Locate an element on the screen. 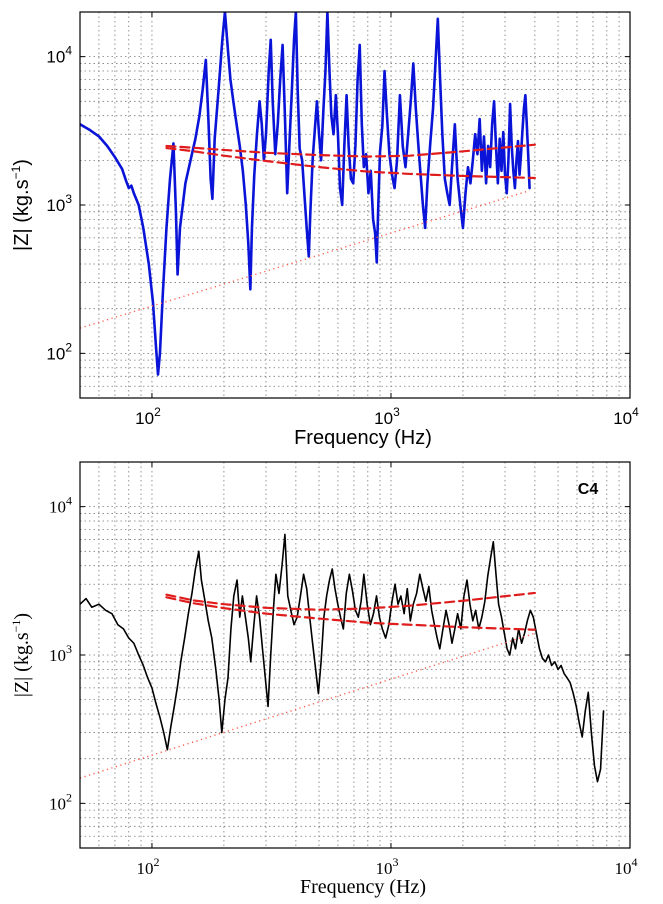 The width and height of the screenshot is (663, 904). series-3-dotted-line is located at coordinates (305, 259).